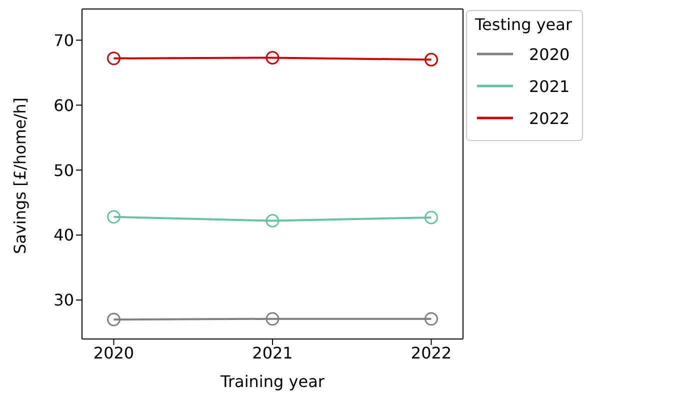 The width and height of the screenshot is (675, 405). What do you see at coordinates (64, 235) in the screenshot?
I see `y-tick-label: 40` at bounding box center [64, 235].